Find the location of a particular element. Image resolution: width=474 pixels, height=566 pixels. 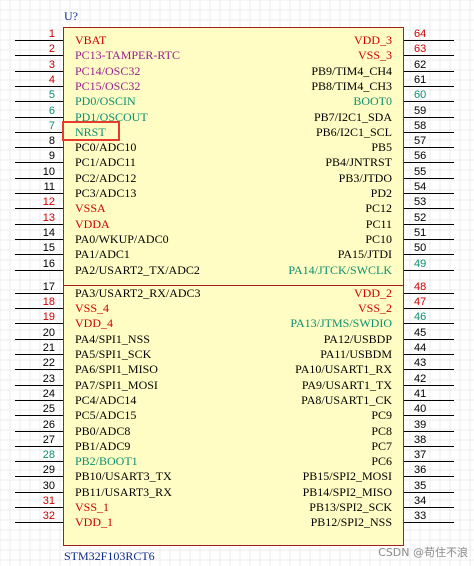

pin-label: PD2 is located at coordinates (381, 193).